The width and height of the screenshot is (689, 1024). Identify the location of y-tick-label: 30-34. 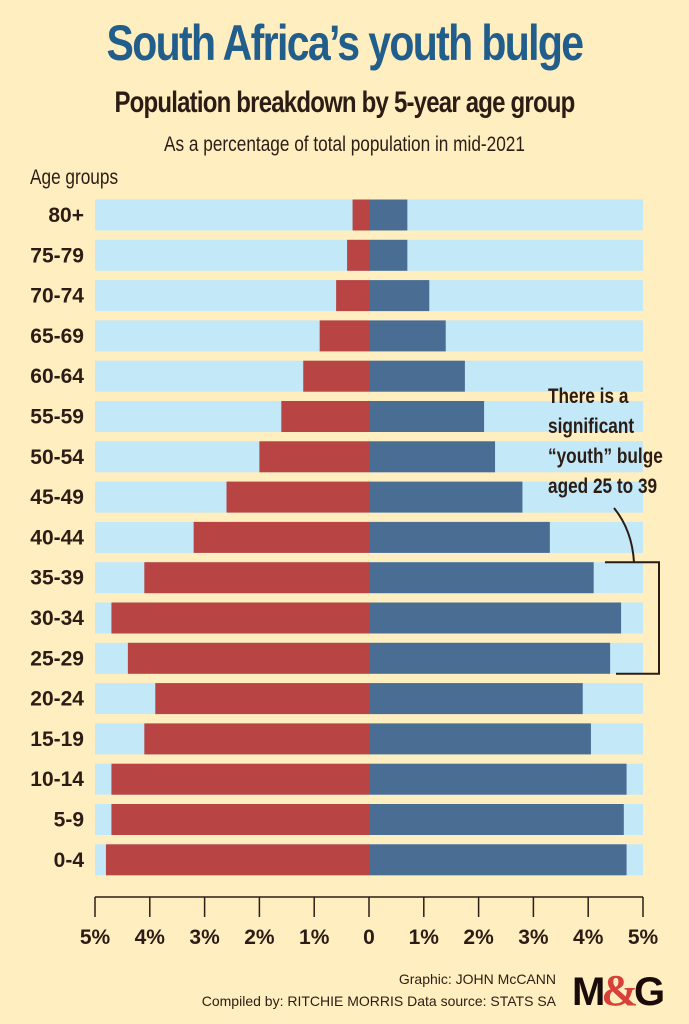
(57, 618).